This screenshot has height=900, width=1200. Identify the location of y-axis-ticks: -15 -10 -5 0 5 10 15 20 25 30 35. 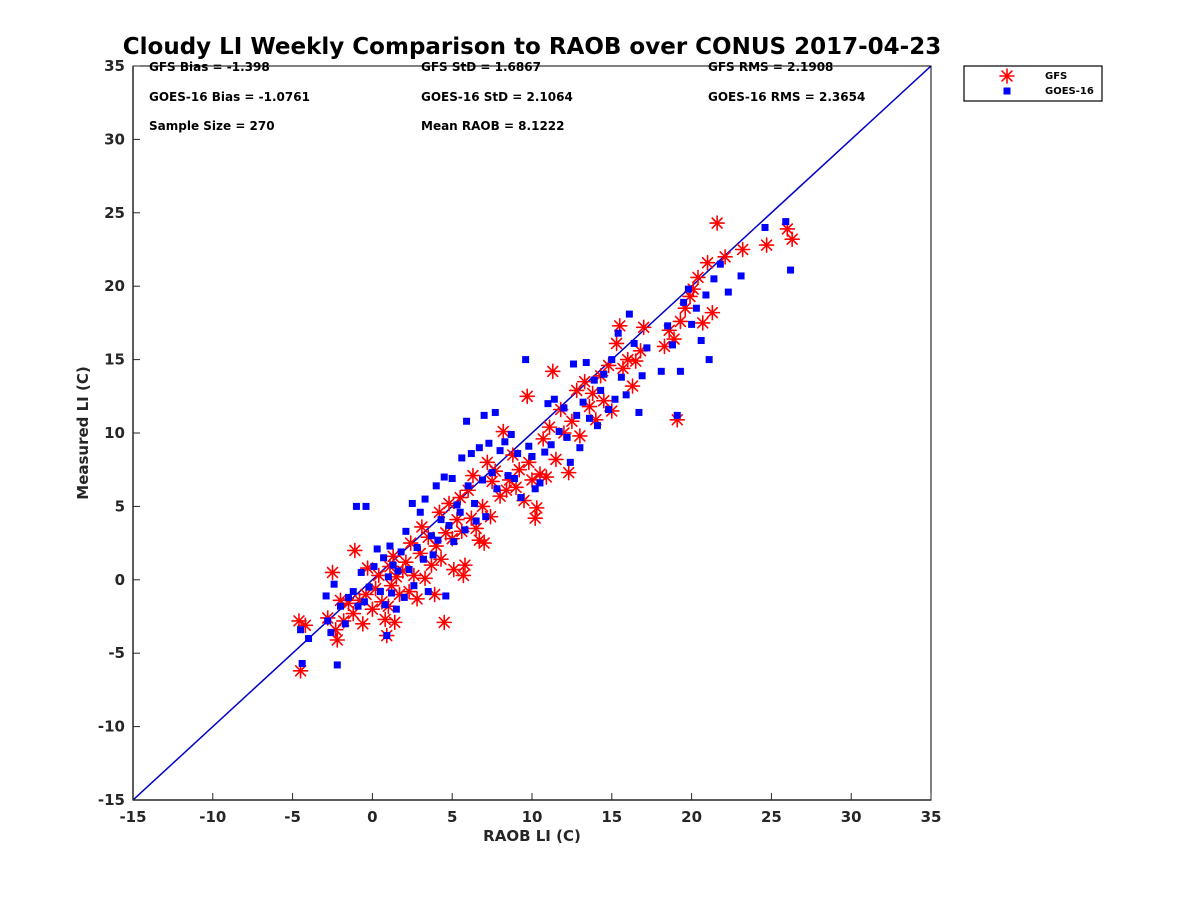
(119, 433).